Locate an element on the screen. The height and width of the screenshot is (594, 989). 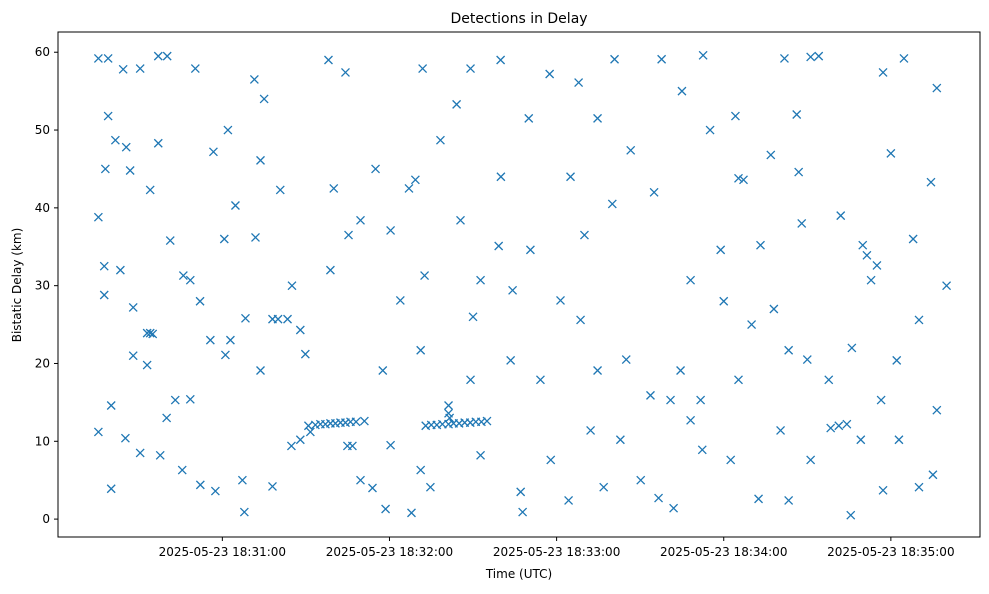
y-tick-label: 50 is located at coordinates (42, 130).